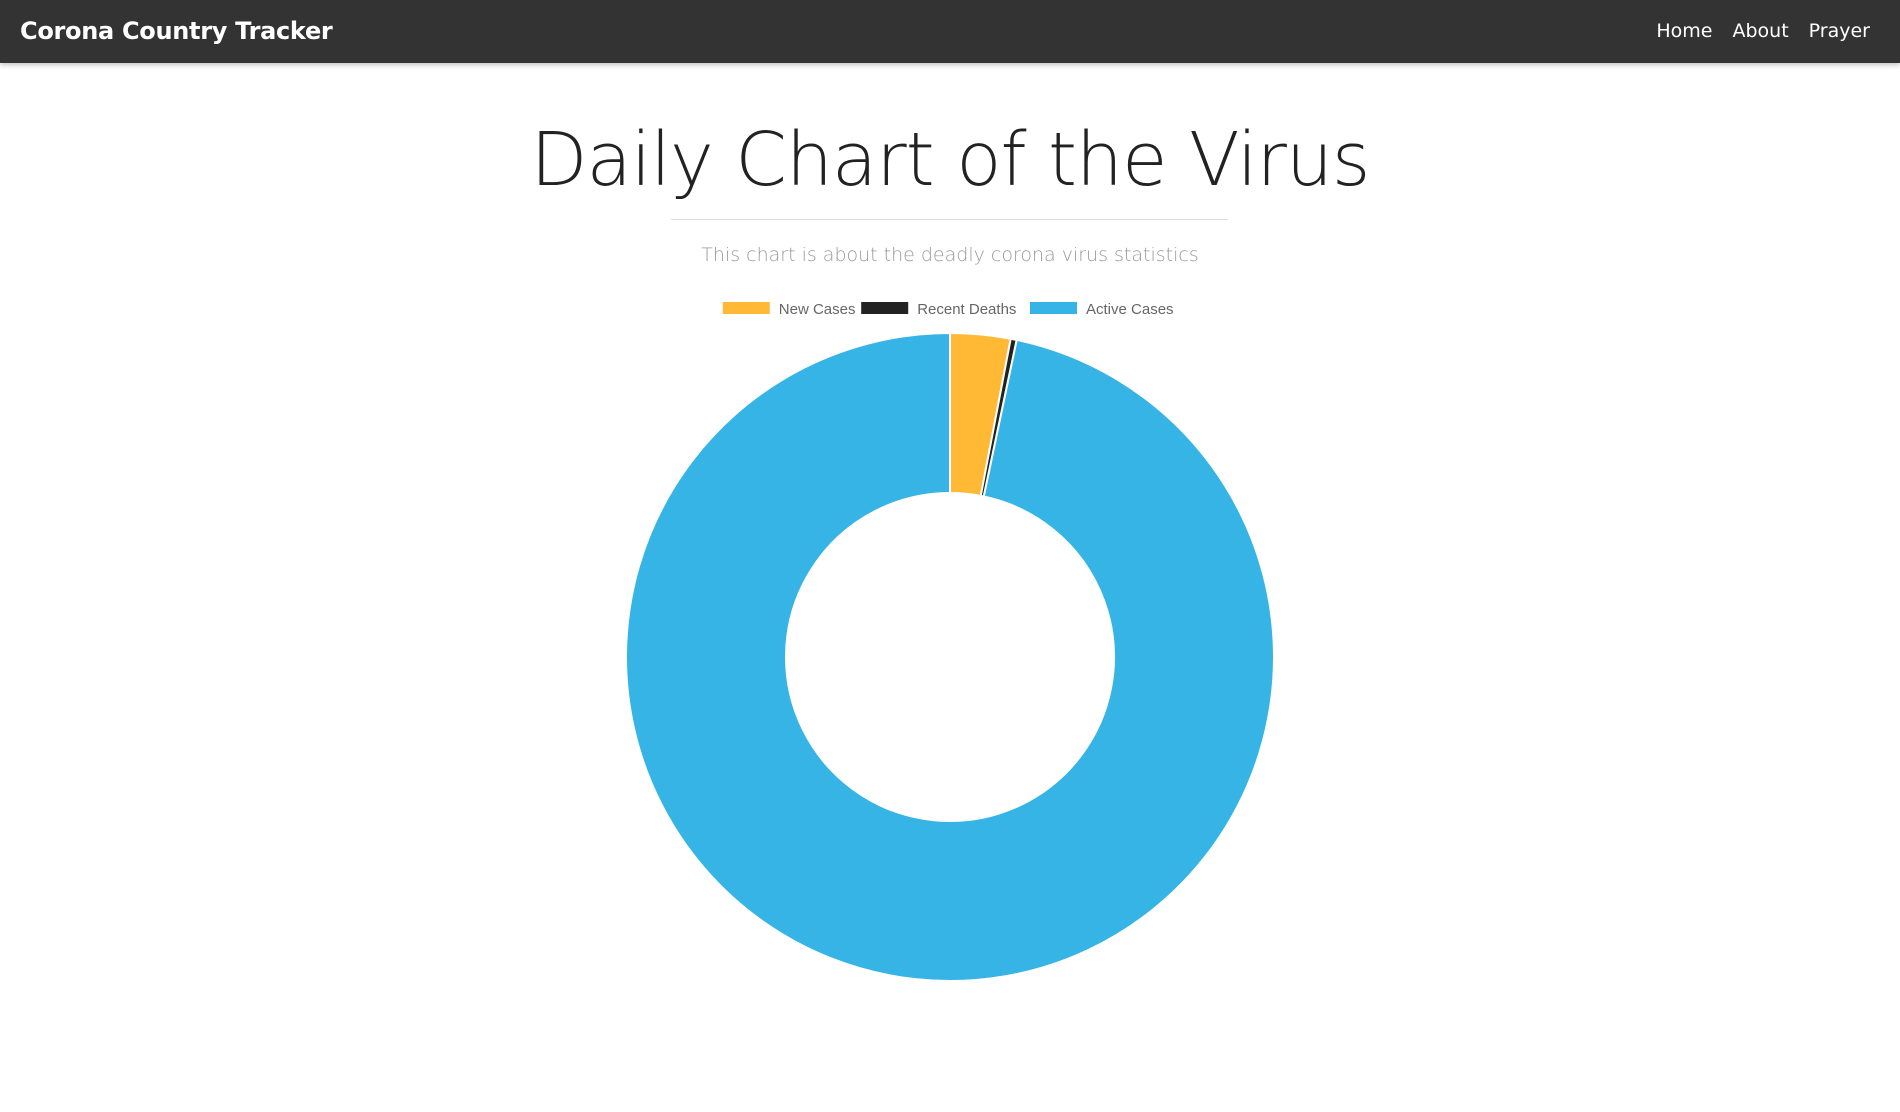 This screenshot has height=1112, width=1900. I want to click on legend-label-recent-deaths: Recent Deaths, so click(966, 309).